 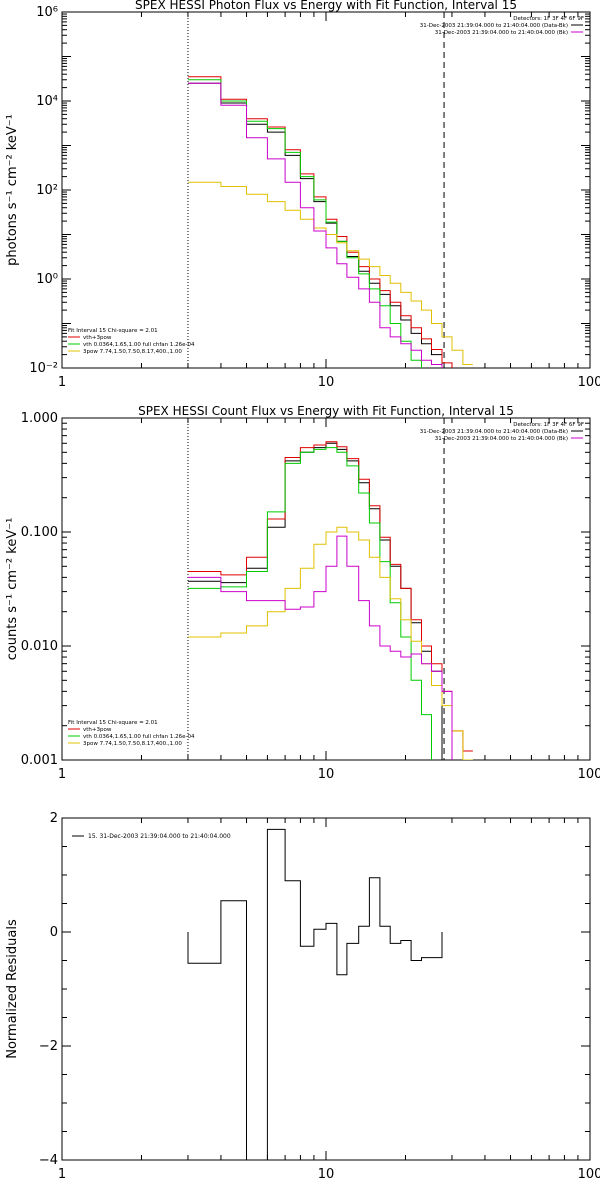 What do you see at coordinates (39, 418) in the screenshot?
I see `y-tick-label: 1.000` at bounding box center [39, 418].